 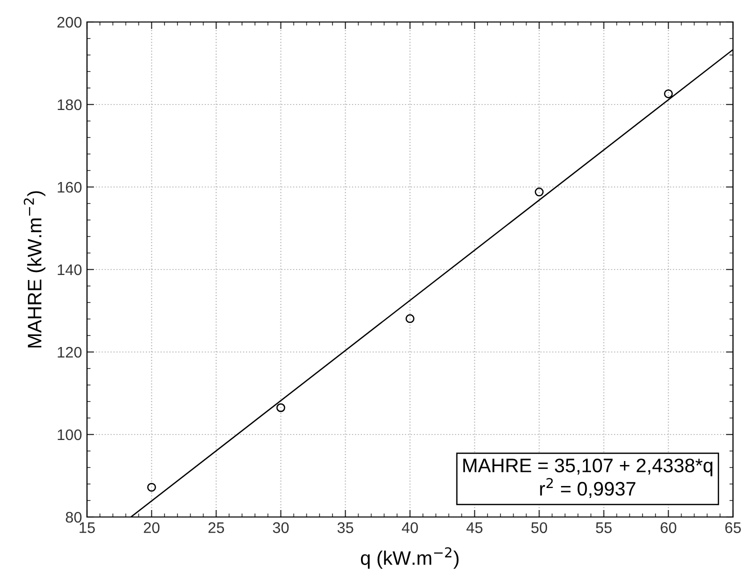 I want to click on y-tick-label: 80, so click(x=74, y=517).